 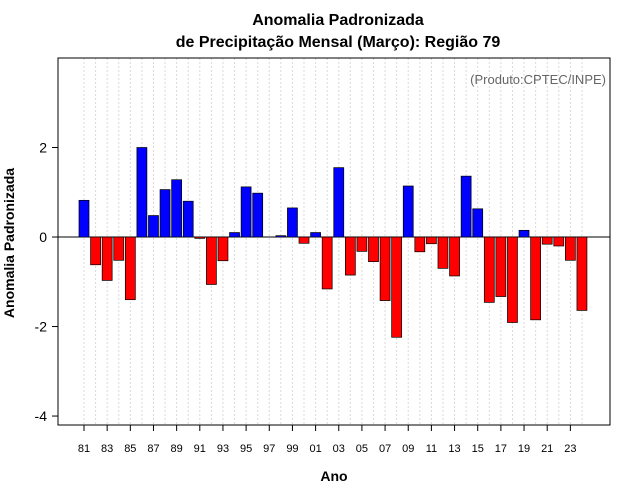 I want to click on x-tick-label: 87, so click(x=153, y=449).